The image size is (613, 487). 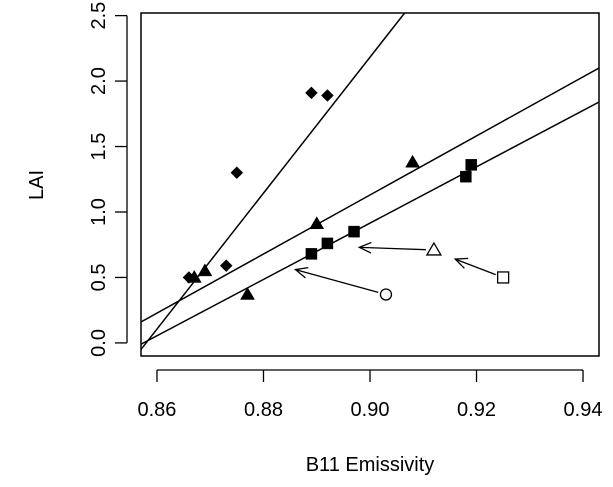 What do you see at coordinates (476, 410) in the screenshot?
I see `x-tick-label: 0.92` at bounding box center [476, 410].